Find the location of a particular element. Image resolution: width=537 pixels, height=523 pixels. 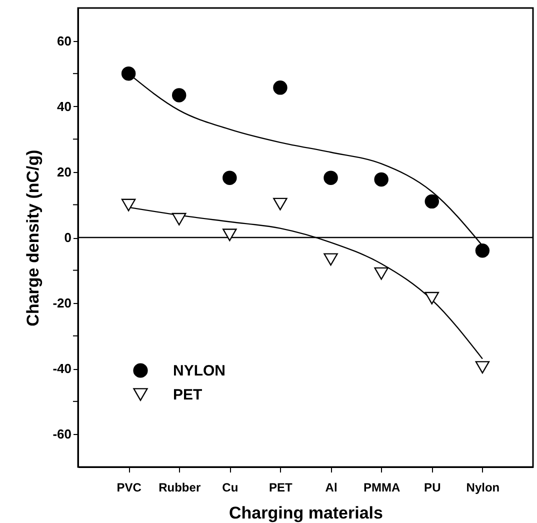

x-tick-label: Al is located at coordinates (331, 487).